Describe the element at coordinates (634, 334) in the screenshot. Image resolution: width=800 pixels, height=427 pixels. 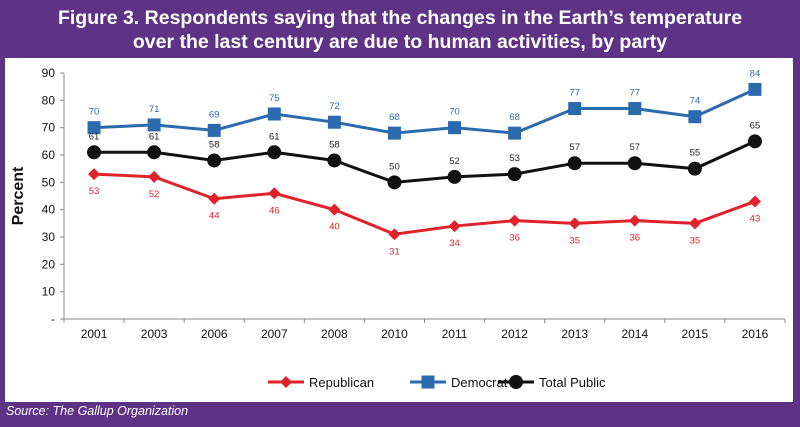
I see `x-tick-label: 2014` at that location.